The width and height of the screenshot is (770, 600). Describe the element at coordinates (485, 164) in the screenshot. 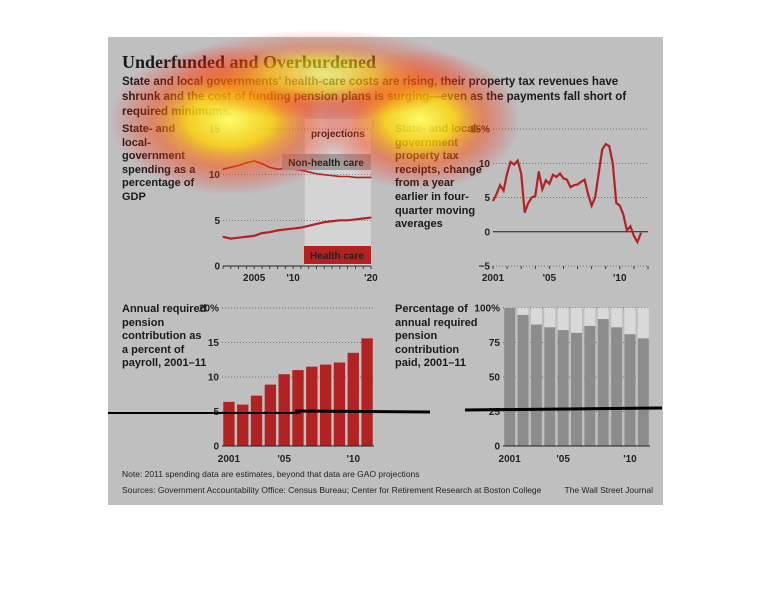

I see `chart2-ytick-label: 10` at that location.